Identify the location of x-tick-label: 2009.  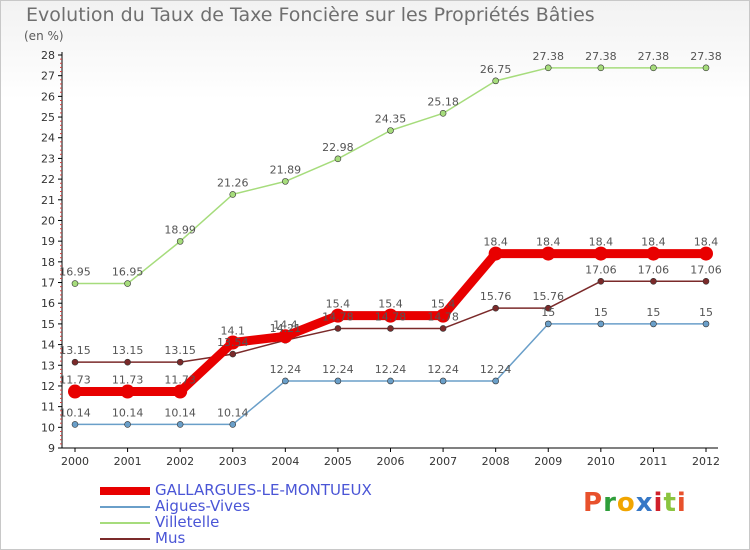
(548, 461).